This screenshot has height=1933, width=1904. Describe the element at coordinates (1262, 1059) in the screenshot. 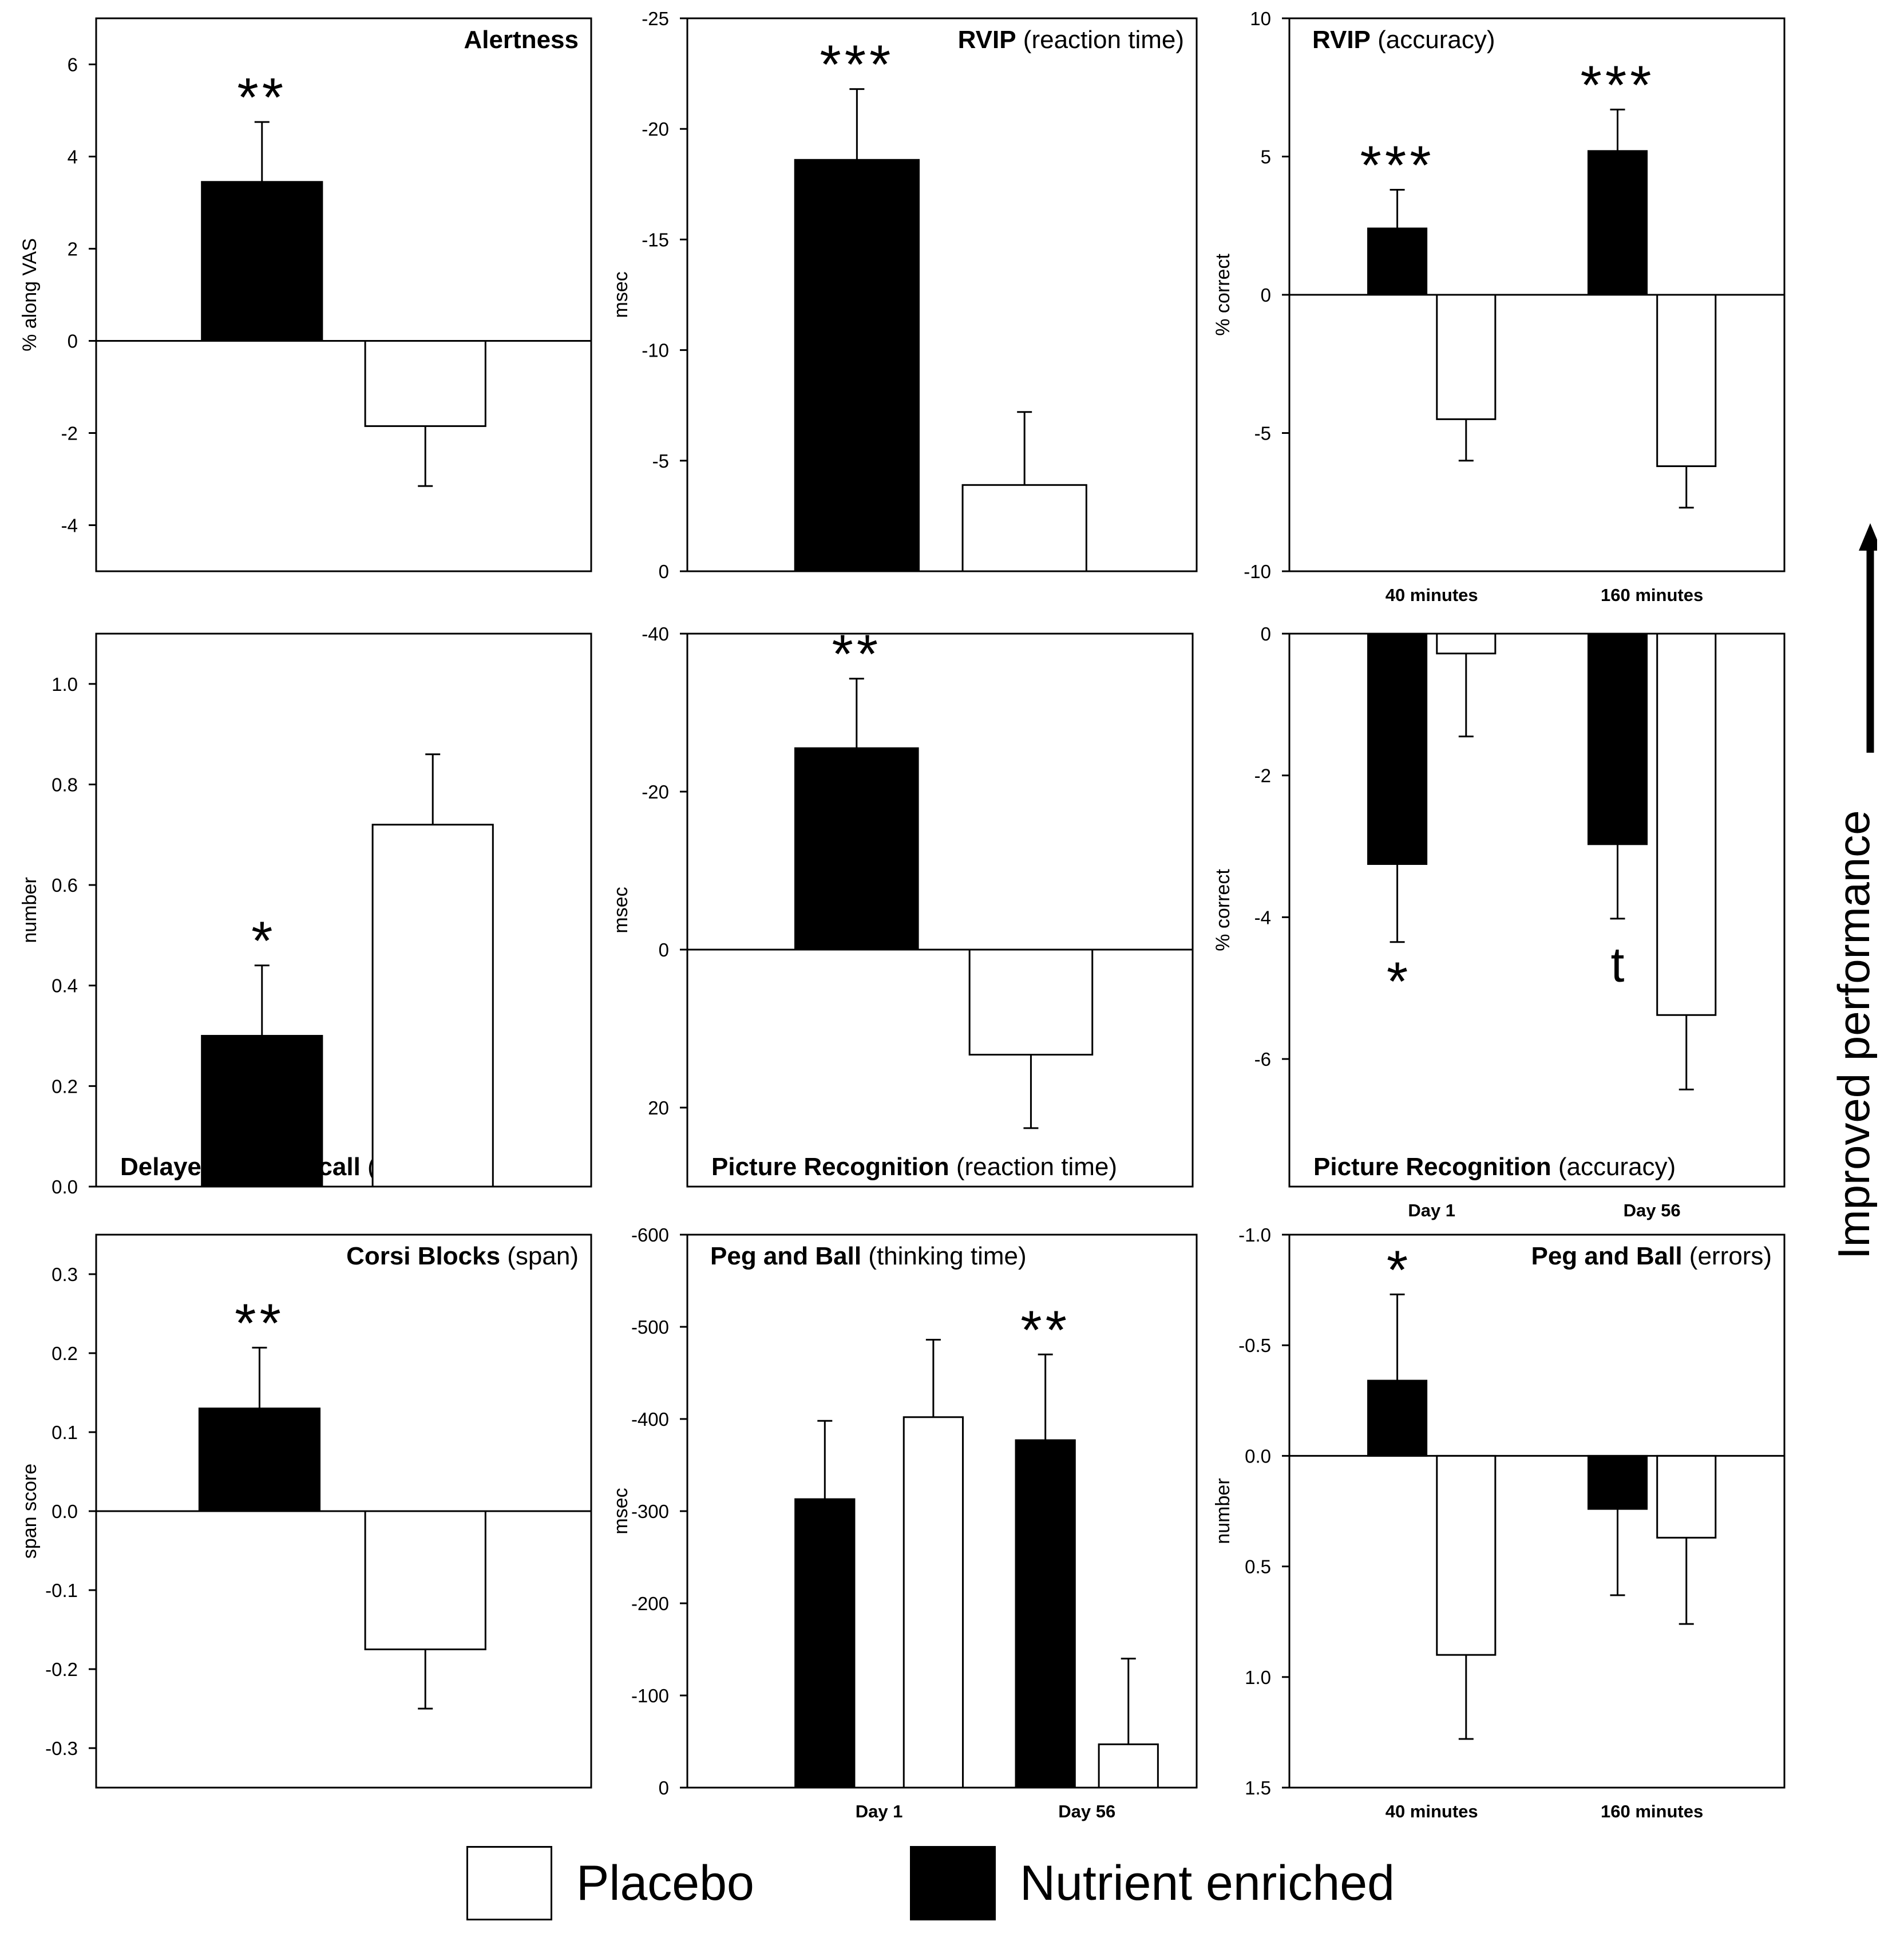

I see `y-tick-label: -6` at that location.